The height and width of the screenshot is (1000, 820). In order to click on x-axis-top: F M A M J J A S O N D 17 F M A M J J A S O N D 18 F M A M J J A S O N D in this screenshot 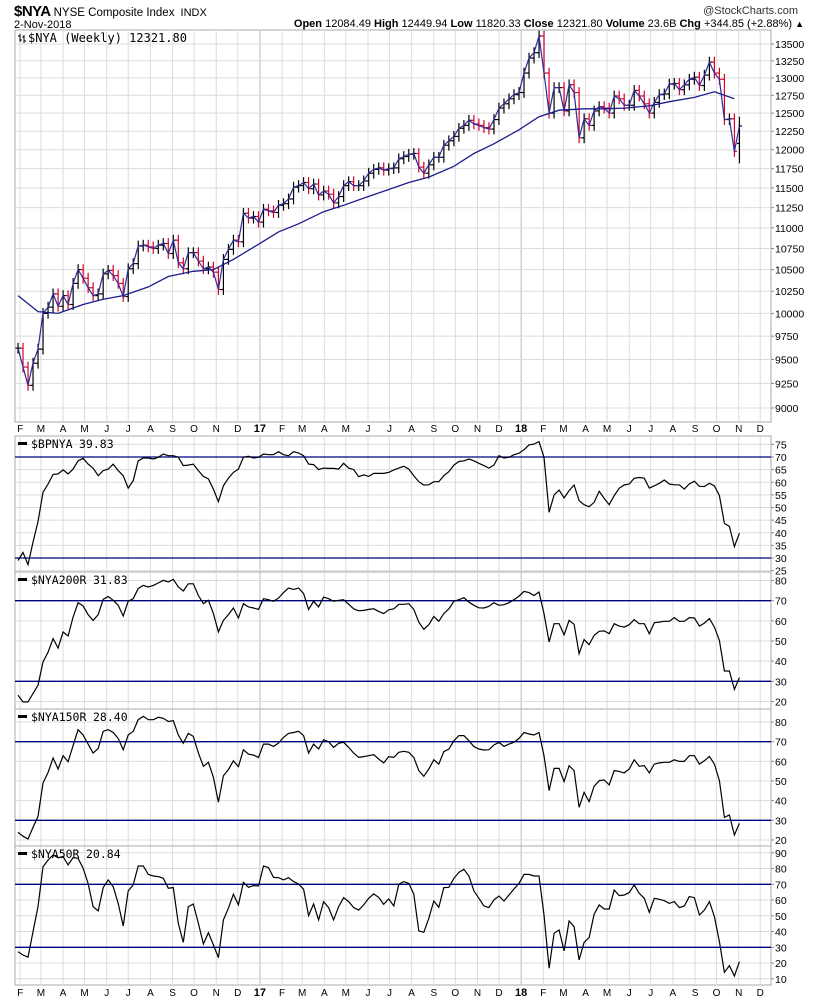, I will do `click(390, 429)`.